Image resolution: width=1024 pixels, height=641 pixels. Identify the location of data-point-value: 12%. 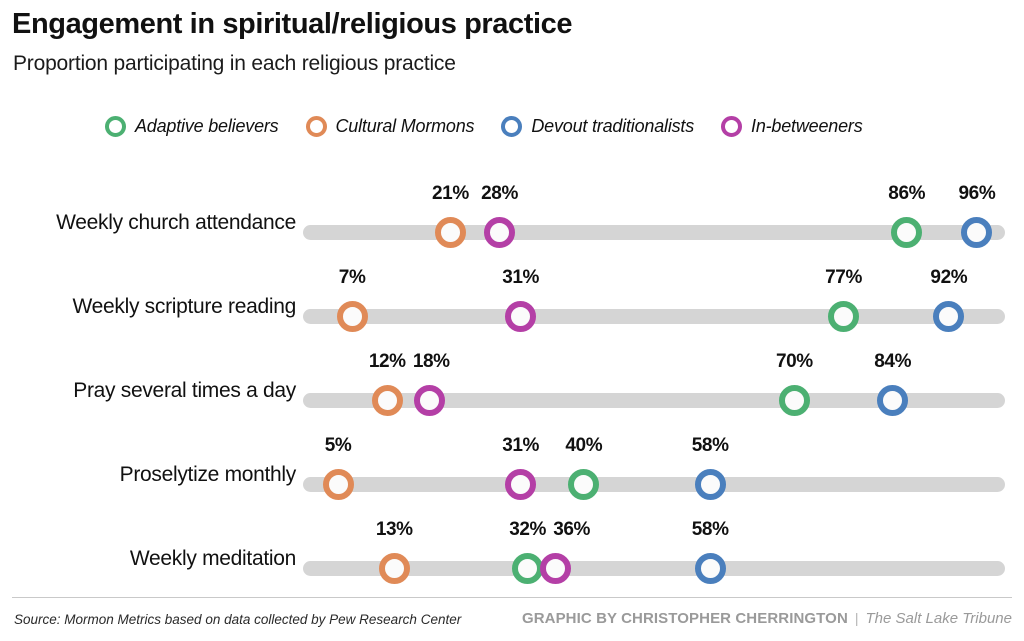
(387, 361).